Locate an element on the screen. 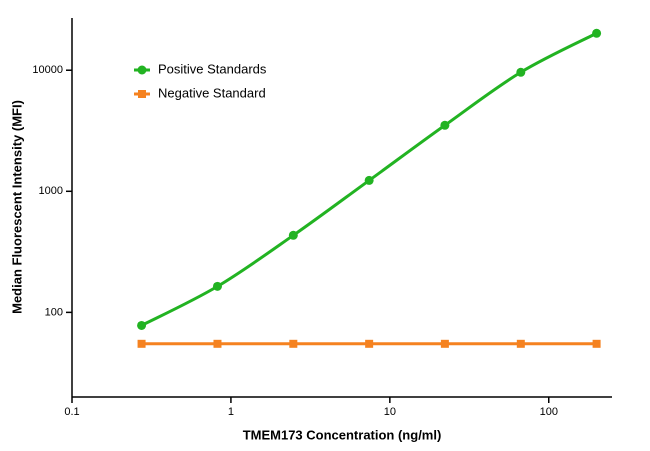 Image resolution: width=650 pixels, height=451 pixels. legend-text: Positive Standards is located at coordinates (212, 68).